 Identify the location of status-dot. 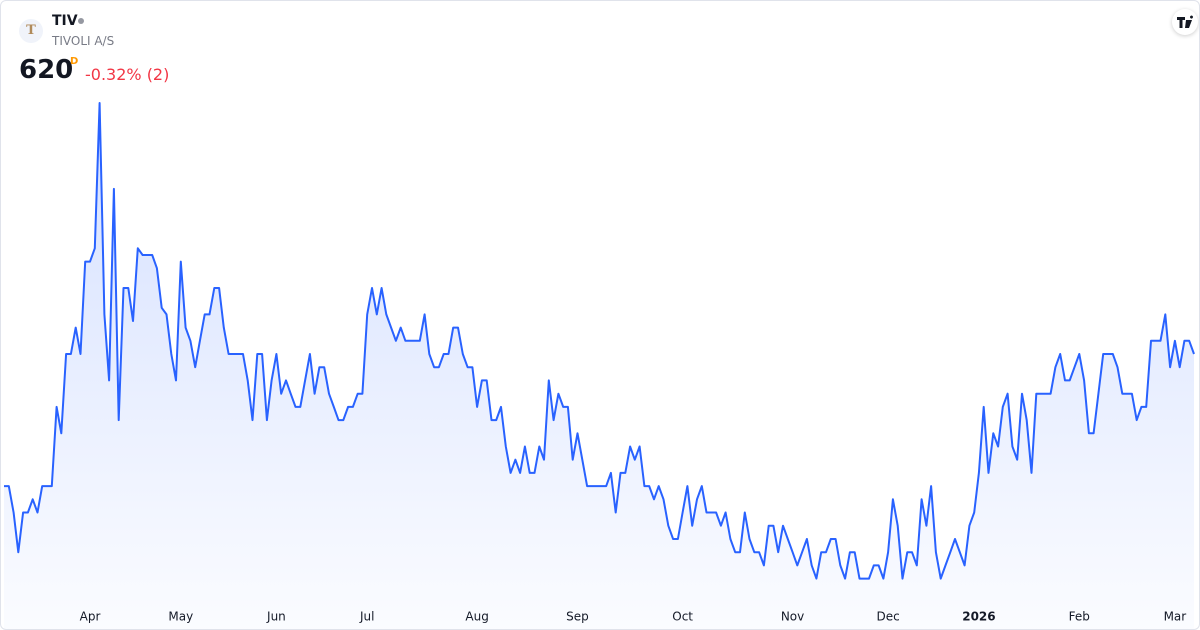
(81, 21).